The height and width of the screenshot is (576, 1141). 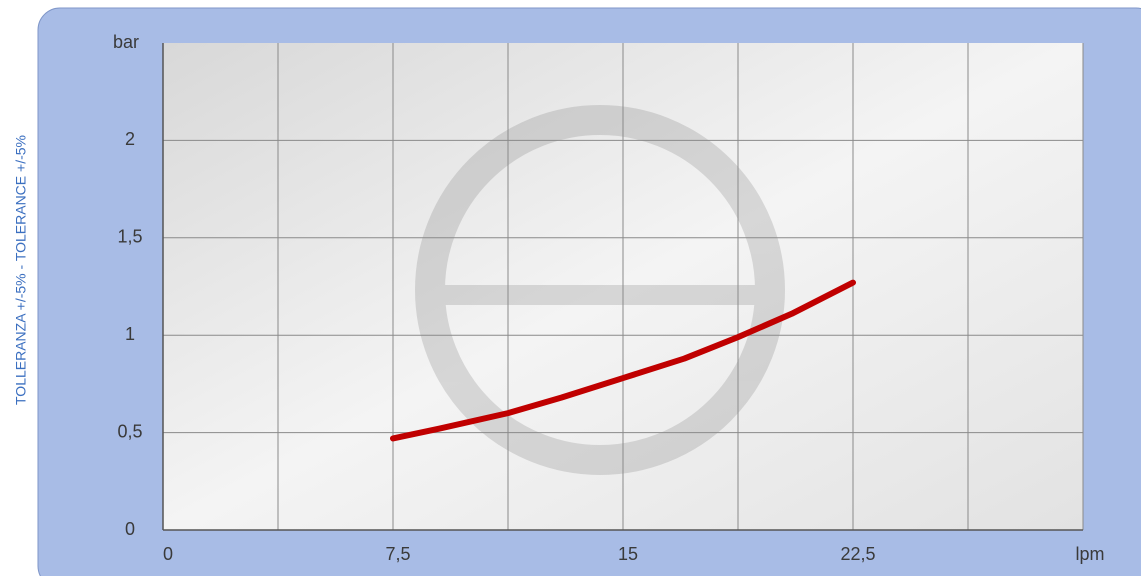 I want to click on y-tick-label: 0,5, so click(x=129, y=431).